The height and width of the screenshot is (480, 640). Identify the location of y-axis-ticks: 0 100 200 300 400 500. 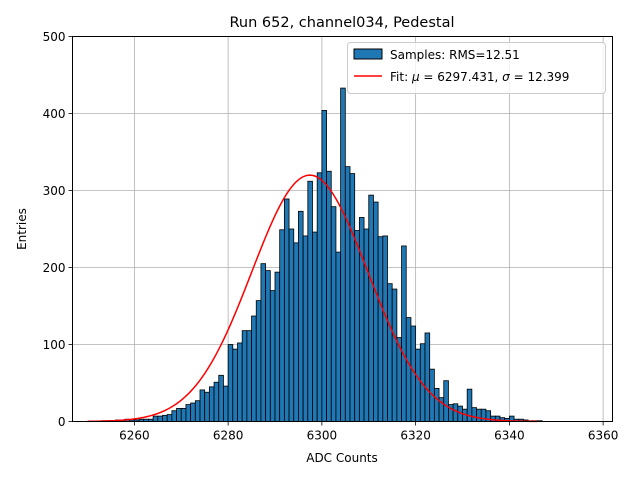
(58, 229).